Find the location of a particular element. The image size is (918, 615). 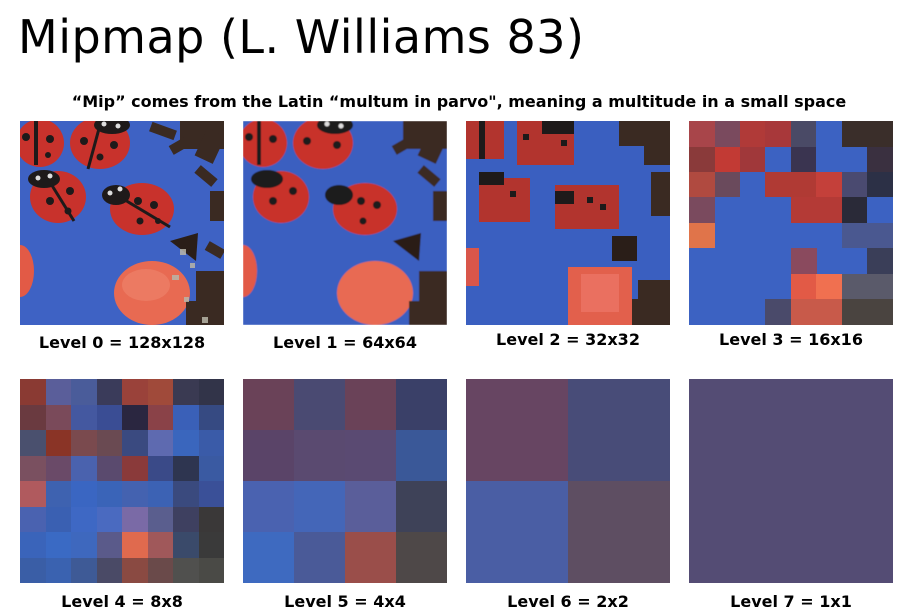

level-0-label: Level 0 = 128x128 is located at coordinates (122, 342).